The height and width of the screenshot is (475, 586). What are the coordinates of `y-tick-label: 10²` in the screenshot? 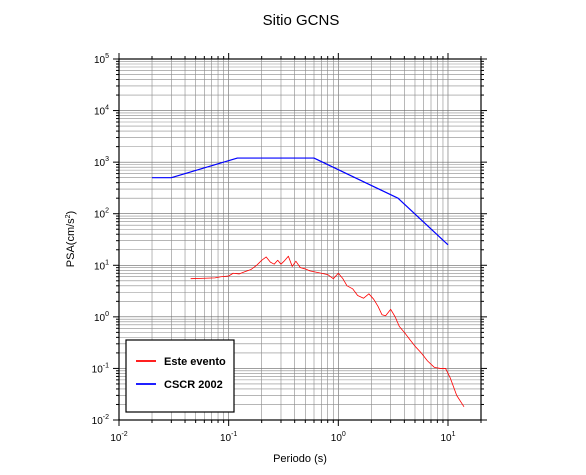 It's located at (101, 214).